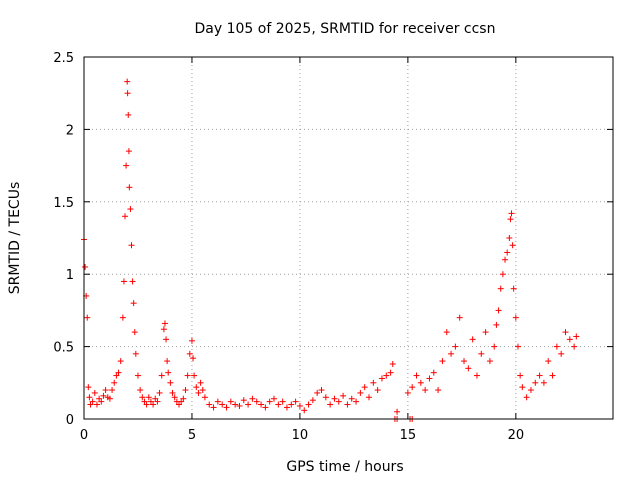 The width and height of the screenshot is (640, 480). I want to click on y-tick-label: 0, so click(70, 420).